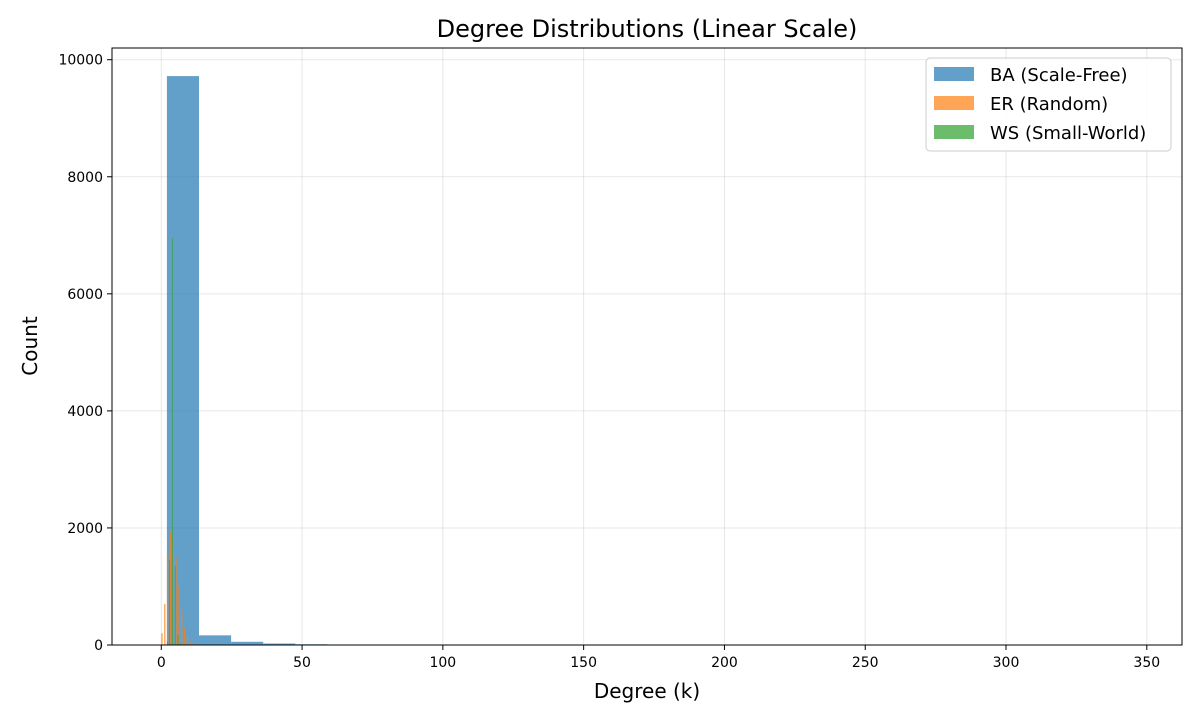 The height and width of the screenshot is (724, 1200). Describe the element at coordinates (302, 663) in the screenshot. I see `x-tick-label-1: 50` at that location.